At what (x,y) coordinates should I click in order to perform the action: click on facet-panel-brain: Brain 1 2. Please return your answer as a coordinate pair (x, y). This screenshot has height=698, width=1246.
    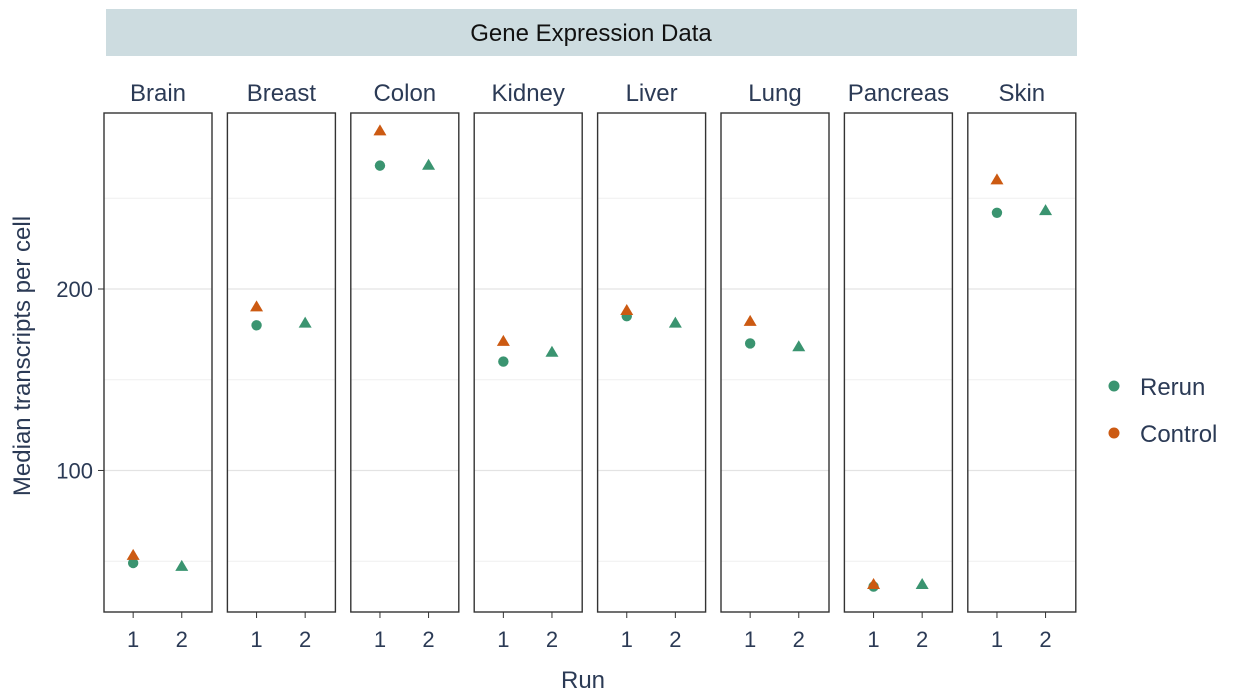
    Looking at the image, I should click on (158, 366).